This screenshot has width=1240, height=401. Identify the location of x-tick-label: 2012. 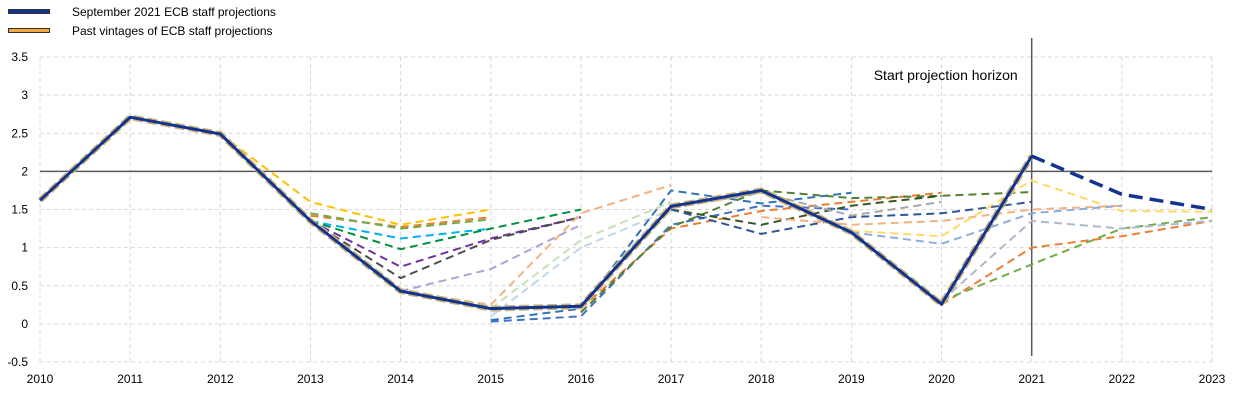
(220, 379).